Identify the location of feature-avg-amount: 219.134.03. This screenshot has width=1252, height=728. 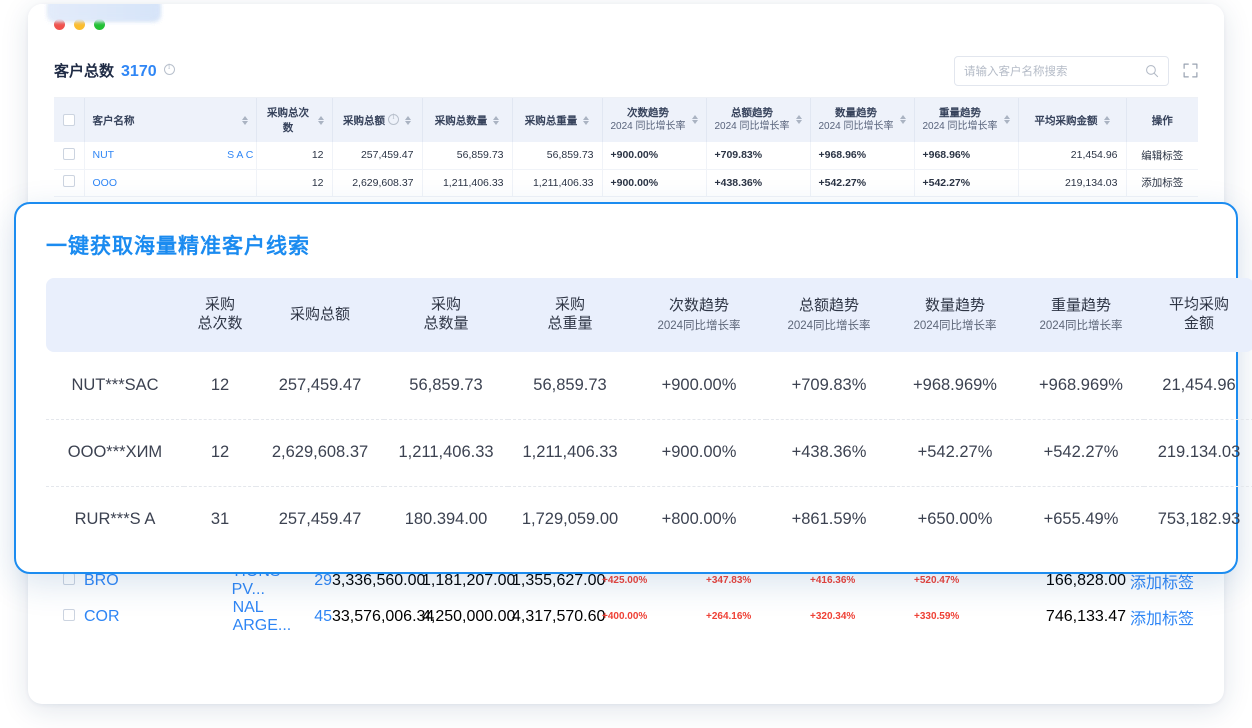
(1198, 453).